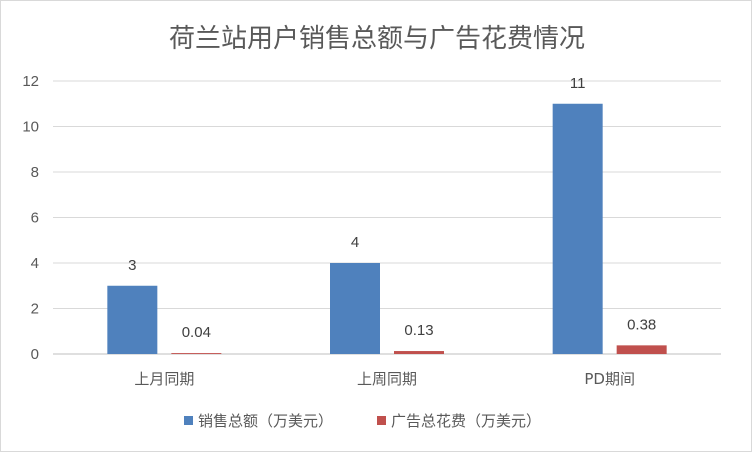 Image resolution: width=752 pixels, height=453 pixels. Describe the element at coordinates (362, 421) in the screenshot. I see `legend: 销售总额（万美元） 广告总花费（万美元）` at that location.